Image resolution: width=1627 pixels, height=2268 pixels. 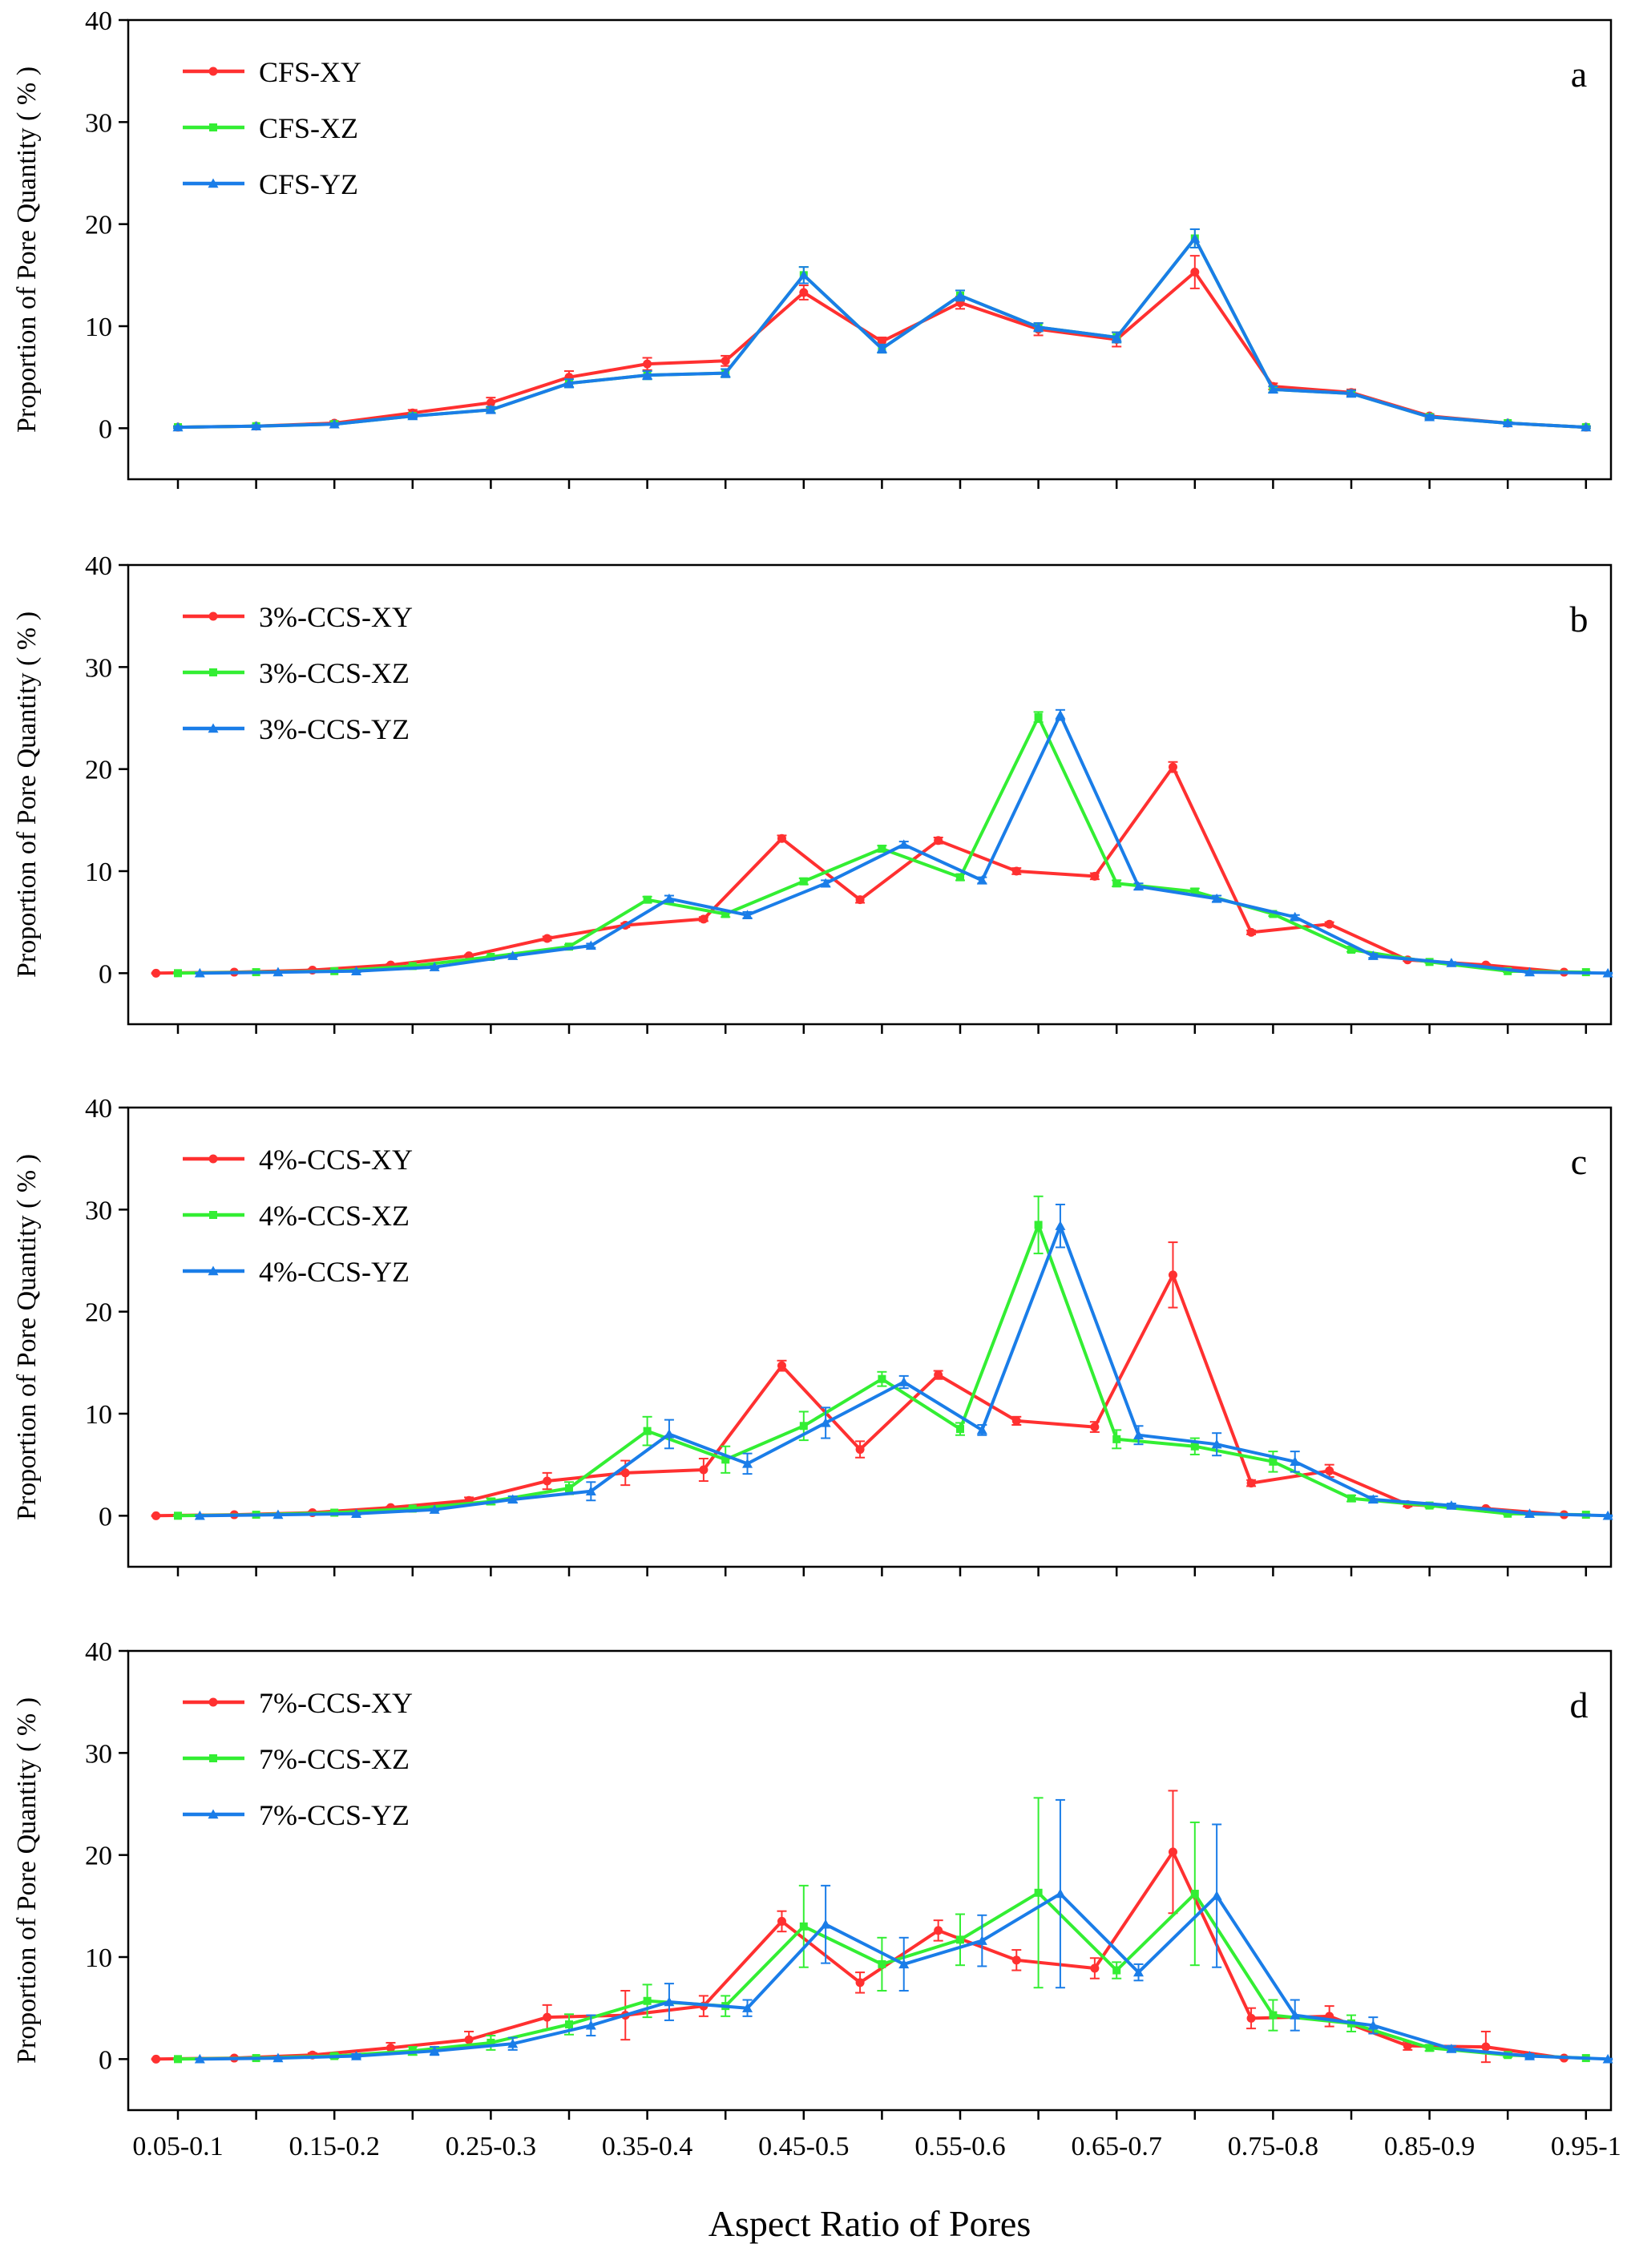 I want to click on series-7%-CCS-YZ, so click(x=903, y=1931).